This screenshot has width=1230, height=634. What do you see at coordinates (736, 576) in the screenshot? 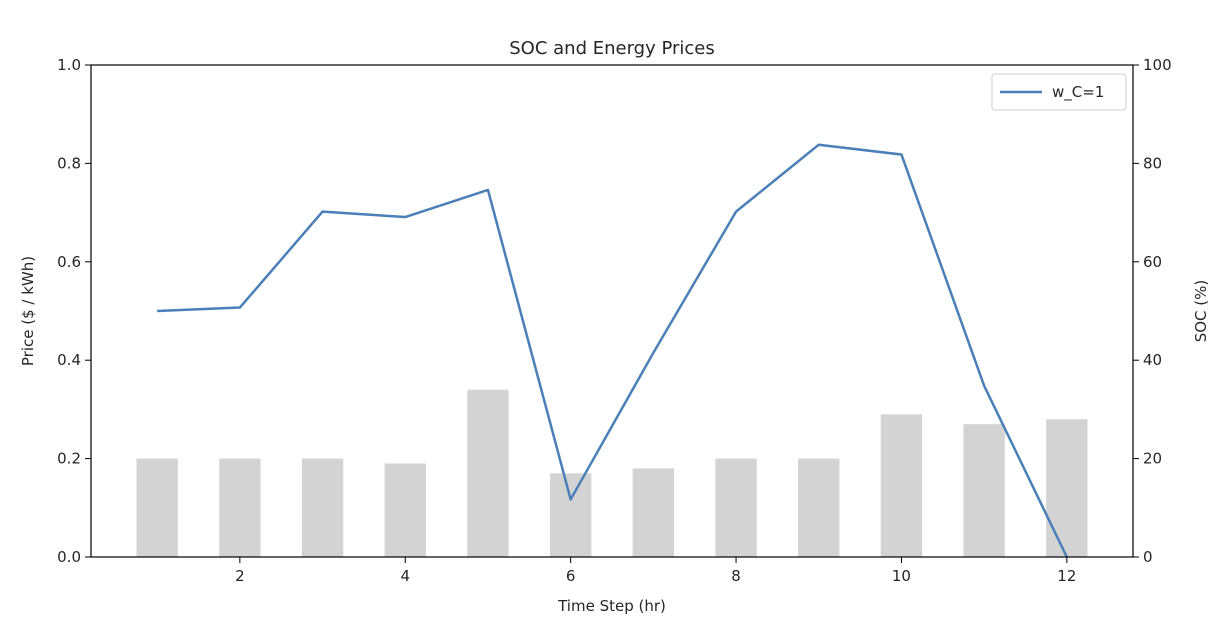
I see `x-tick-label: 8` at bounding box center [736, 576].